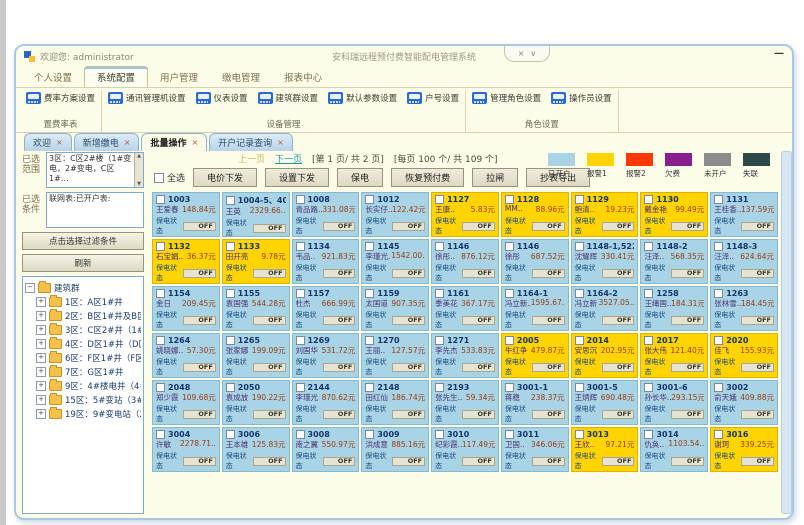 This screenshot has width=804, height=525. I want to click on selected-range-box: 3区：C区2#楼（1#变电，2#变电，C区1#… ▲ ▼, so click(95, 170).